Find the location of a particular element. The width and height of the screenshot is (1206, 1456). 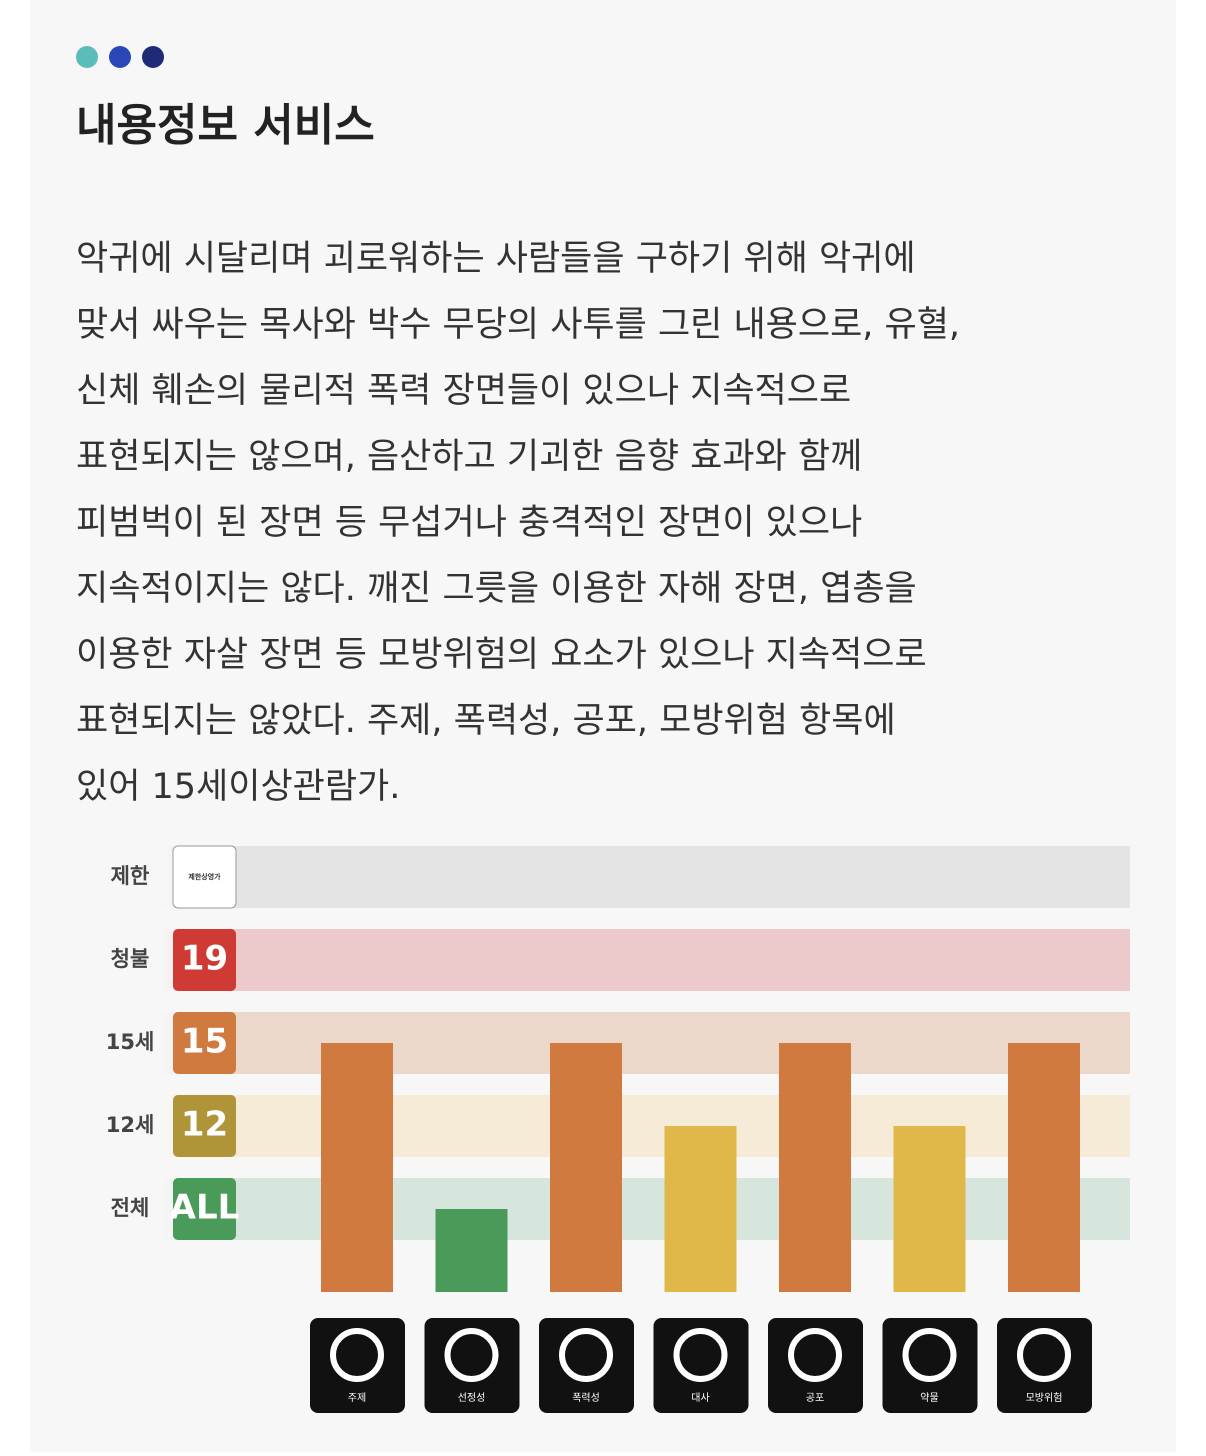

rating-badge-label: ALL is located at coordinates (205, 1208).